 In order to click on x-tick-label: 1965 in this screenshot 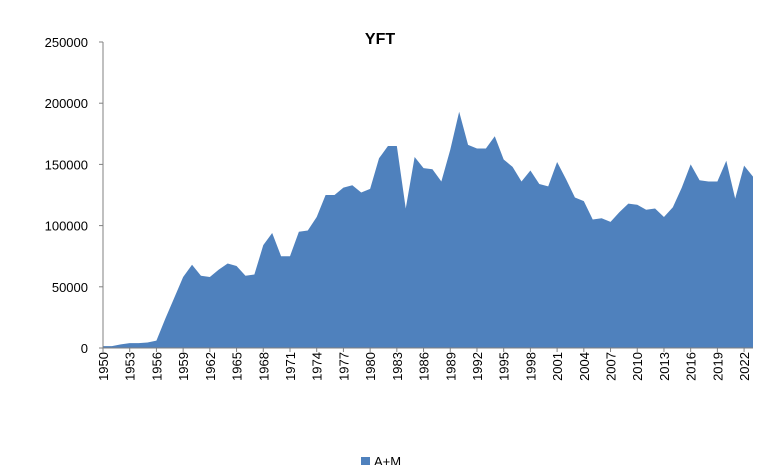, I will do `click(237, 366)`.